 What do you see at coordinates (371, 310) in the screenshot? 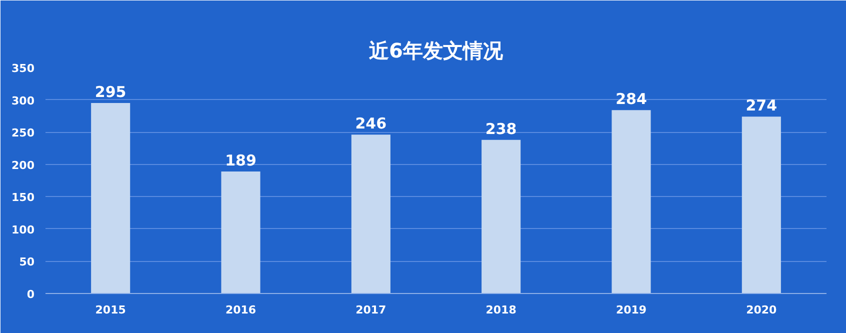
I see `x-tick-label: 2017` at bounding box center [371, 310].